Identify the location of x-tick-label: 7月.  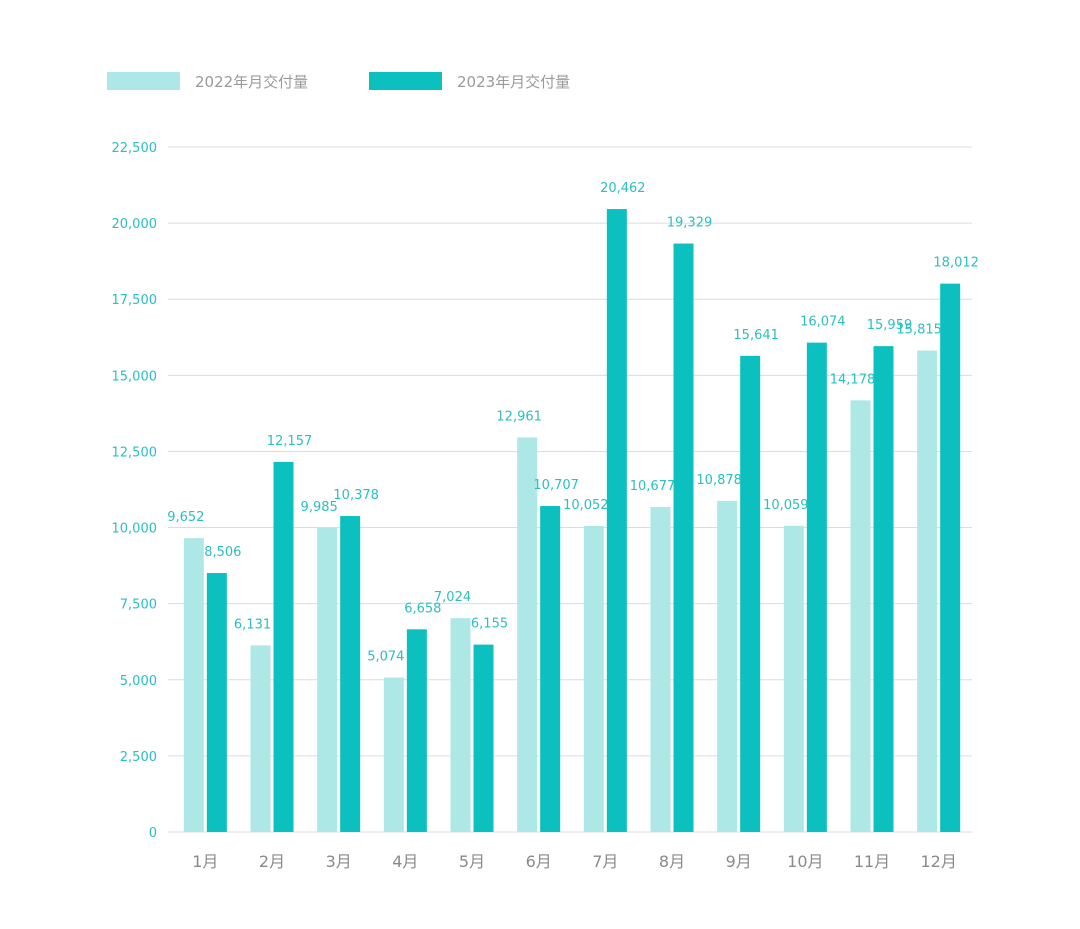
(605, 861).